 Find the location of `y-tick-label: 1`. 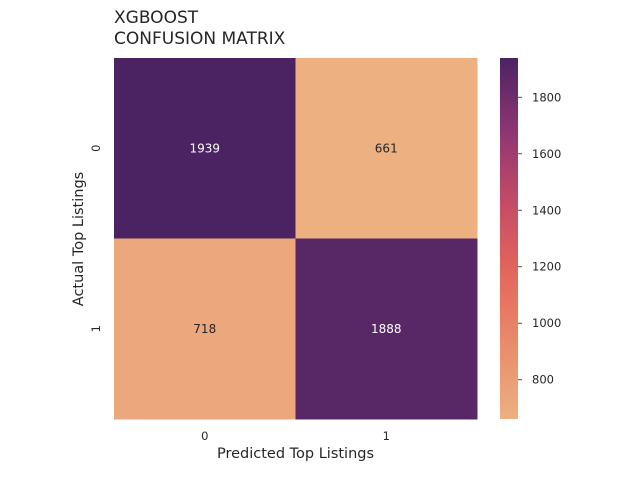

y-tick-label: 1 is located at coordinates (96, 328).